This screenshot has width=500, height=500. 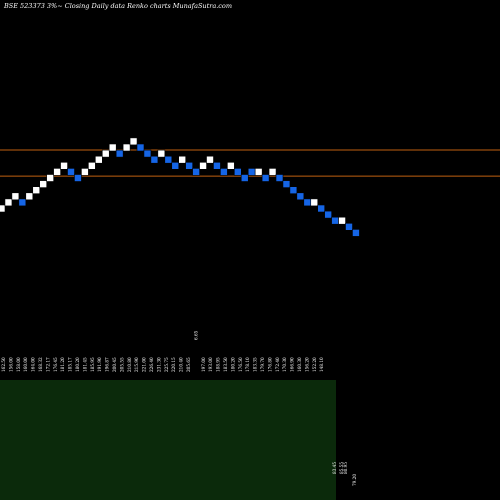 What do you see at coordinates (144, 364) in the screenshot?
I see `x-tick-label: 221.00` at bounding box center [144, 364].